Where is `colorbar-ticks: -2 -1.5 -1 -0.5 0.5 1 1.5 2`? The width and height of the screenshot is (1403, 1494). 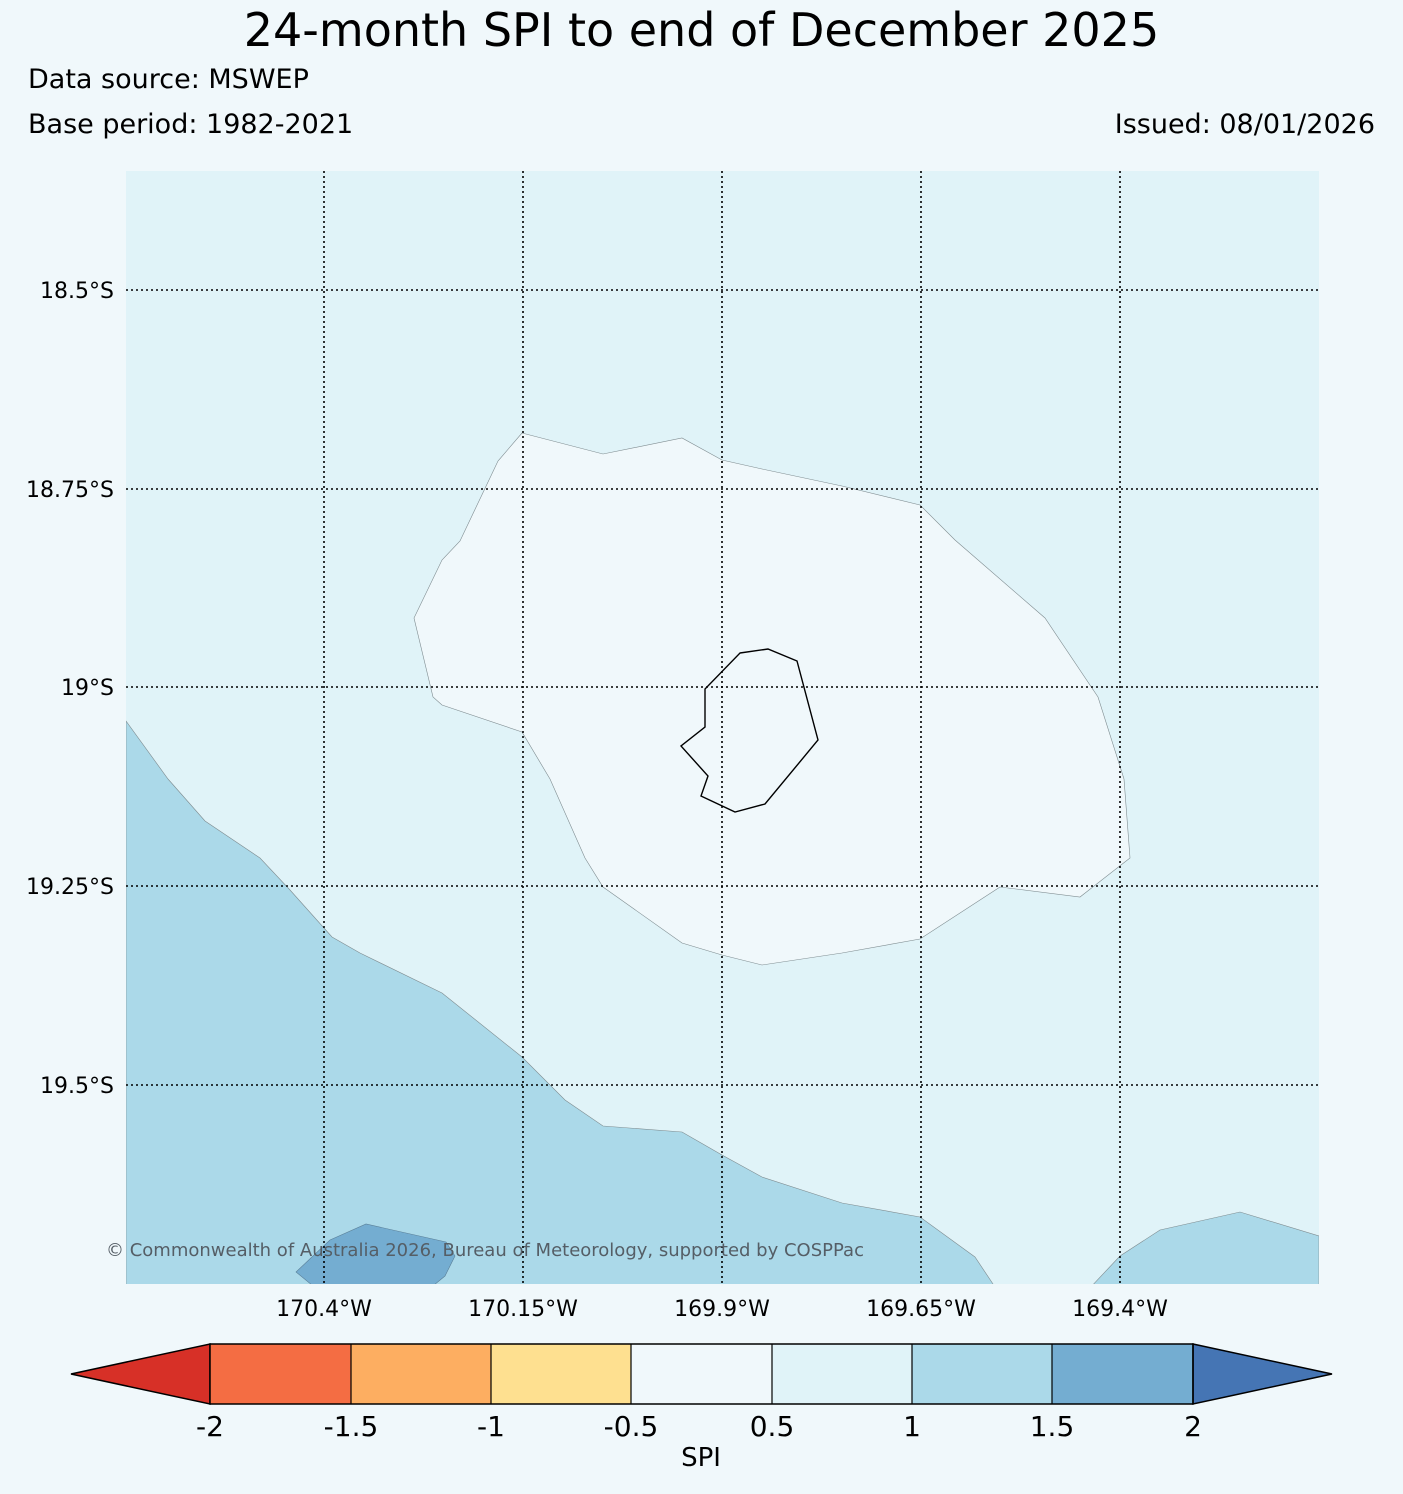
colorbar-ticks: -2 -1.5 -1 -0.5 0.5 1 1.5 2 is located at coordinates (699, 1426).